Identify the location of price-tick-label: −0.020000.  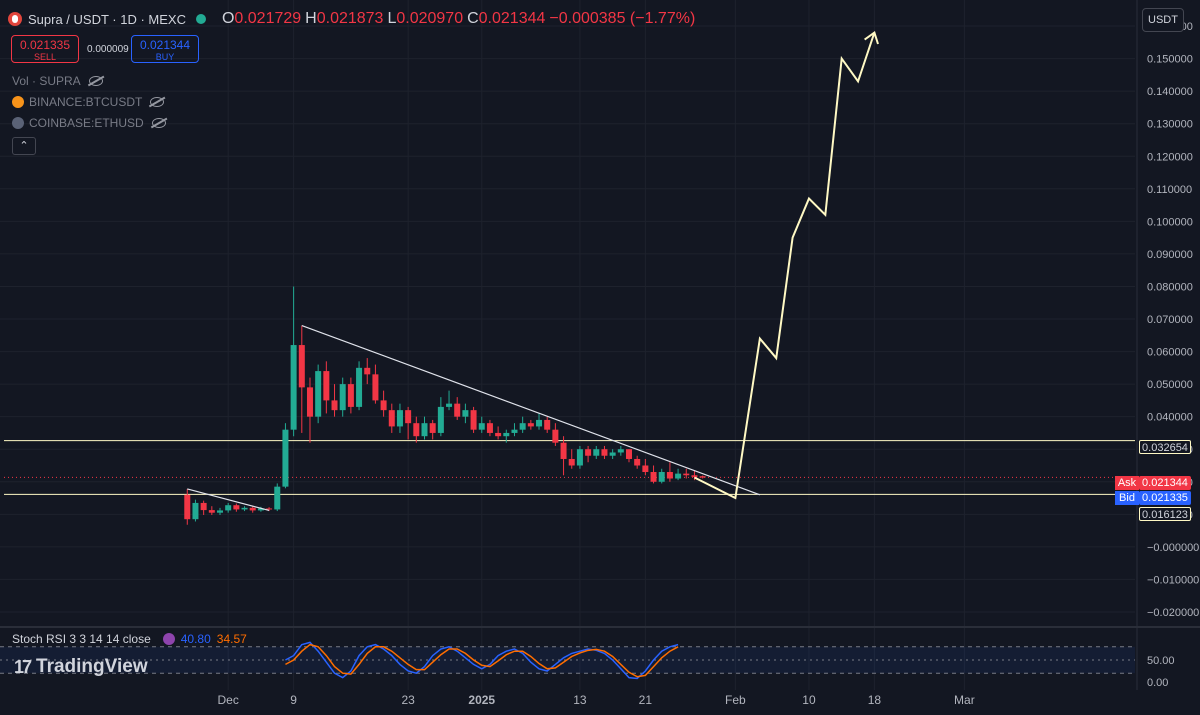
(1173, 613).